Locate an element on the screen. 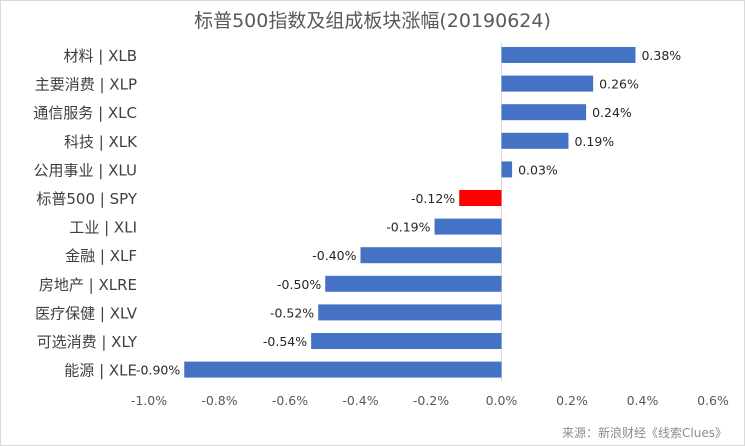 The width and height of the screenshot is (745, 446). x-tick-label: 0.6% is located at coordinates (713, 400).